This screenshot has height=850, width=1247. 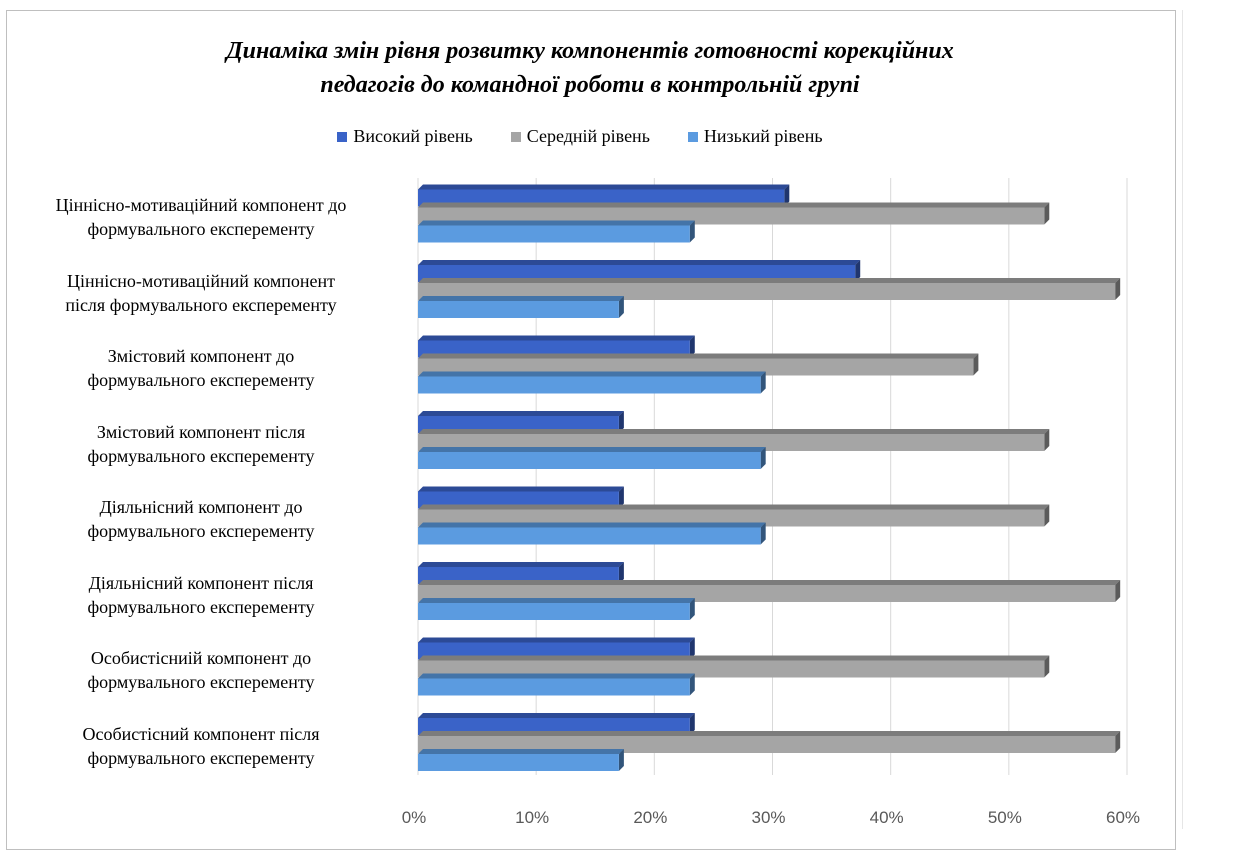 What do you see at coordinates (1123, 817) in the screenshot?
I see `x-tick-label: 60%` at bounding box center [1123, 817].